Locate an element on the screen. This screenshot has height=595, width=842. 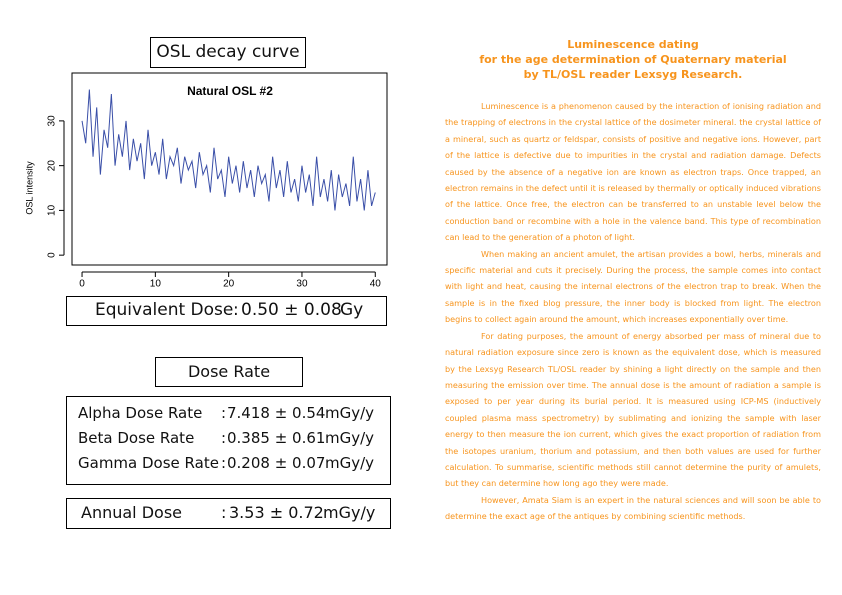
annual-dose-box: Annual Dose : 3.53 ± 0.72 mGy/y is located at coordinates (228, 513).